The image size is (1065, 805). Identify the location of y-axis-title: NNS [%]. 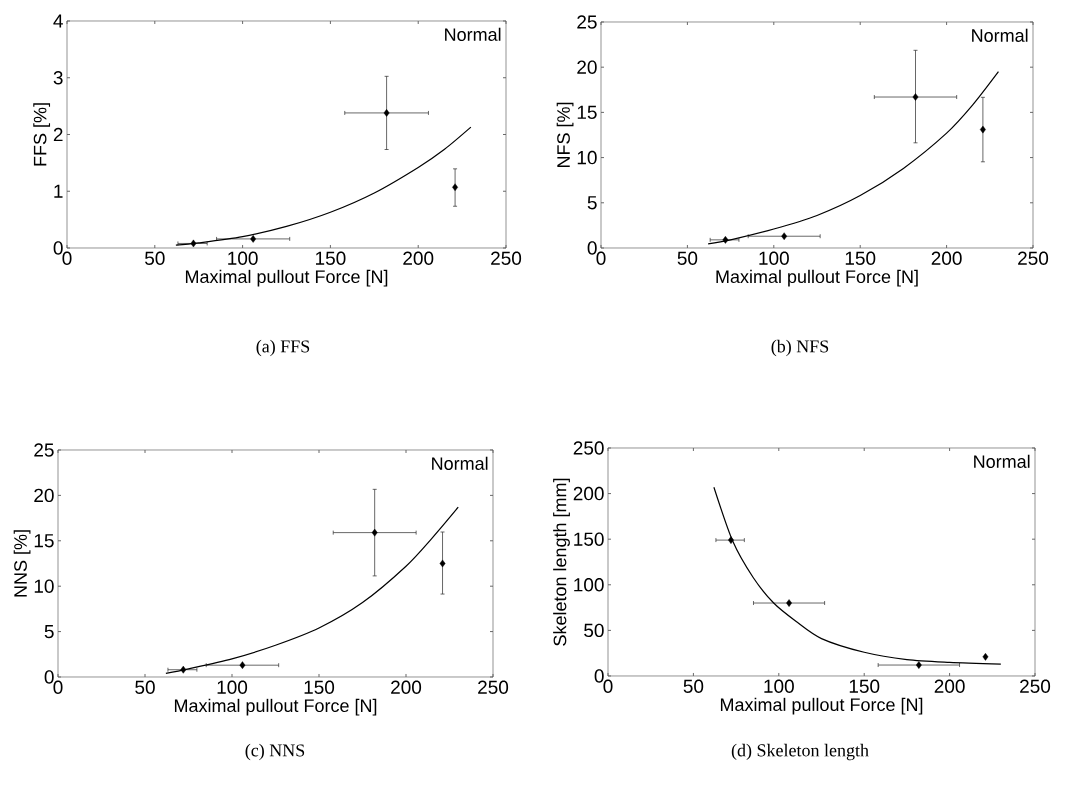
(22, 563).